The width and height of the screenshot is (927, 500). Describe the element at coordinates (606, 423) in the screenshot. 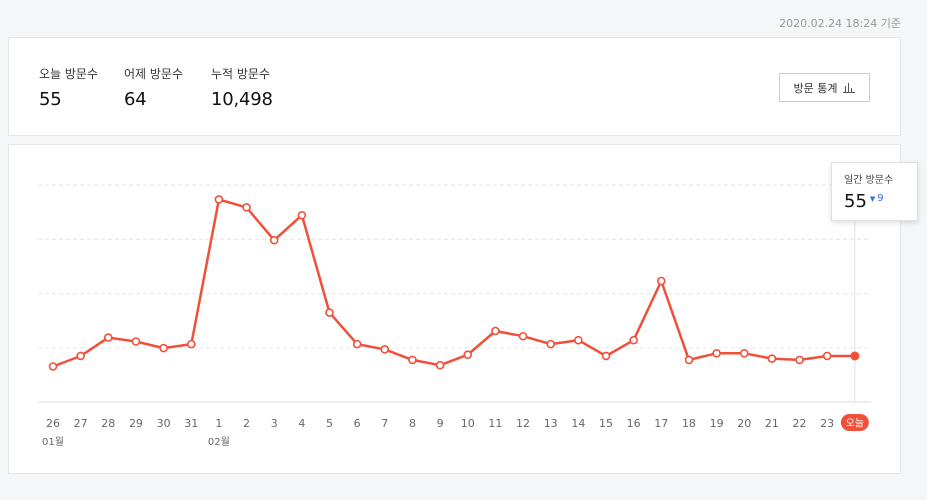

I see `x-tick-label: 15` at that location.